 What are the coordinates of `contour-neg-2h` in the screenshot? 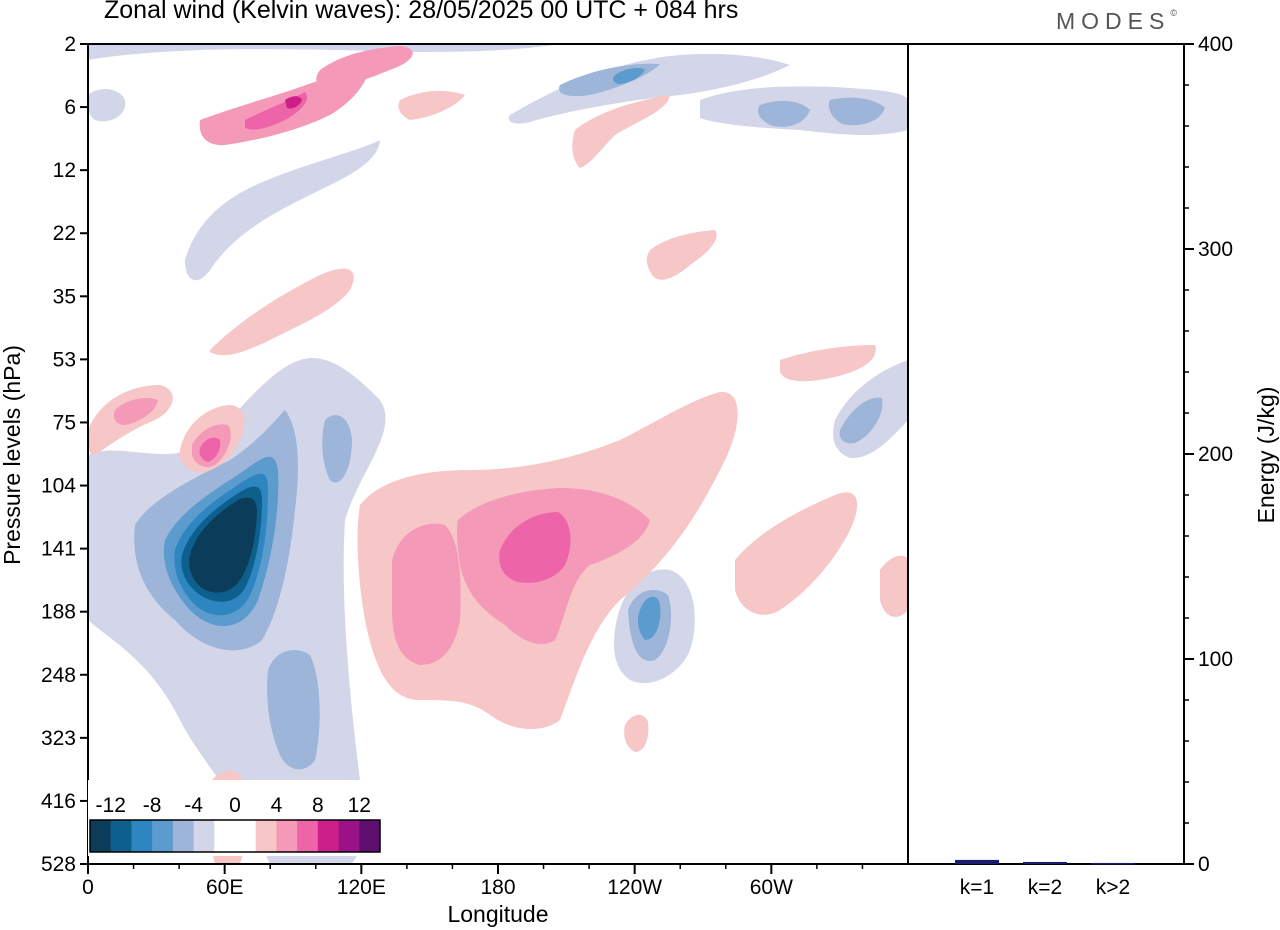 It's located at (856, 111).